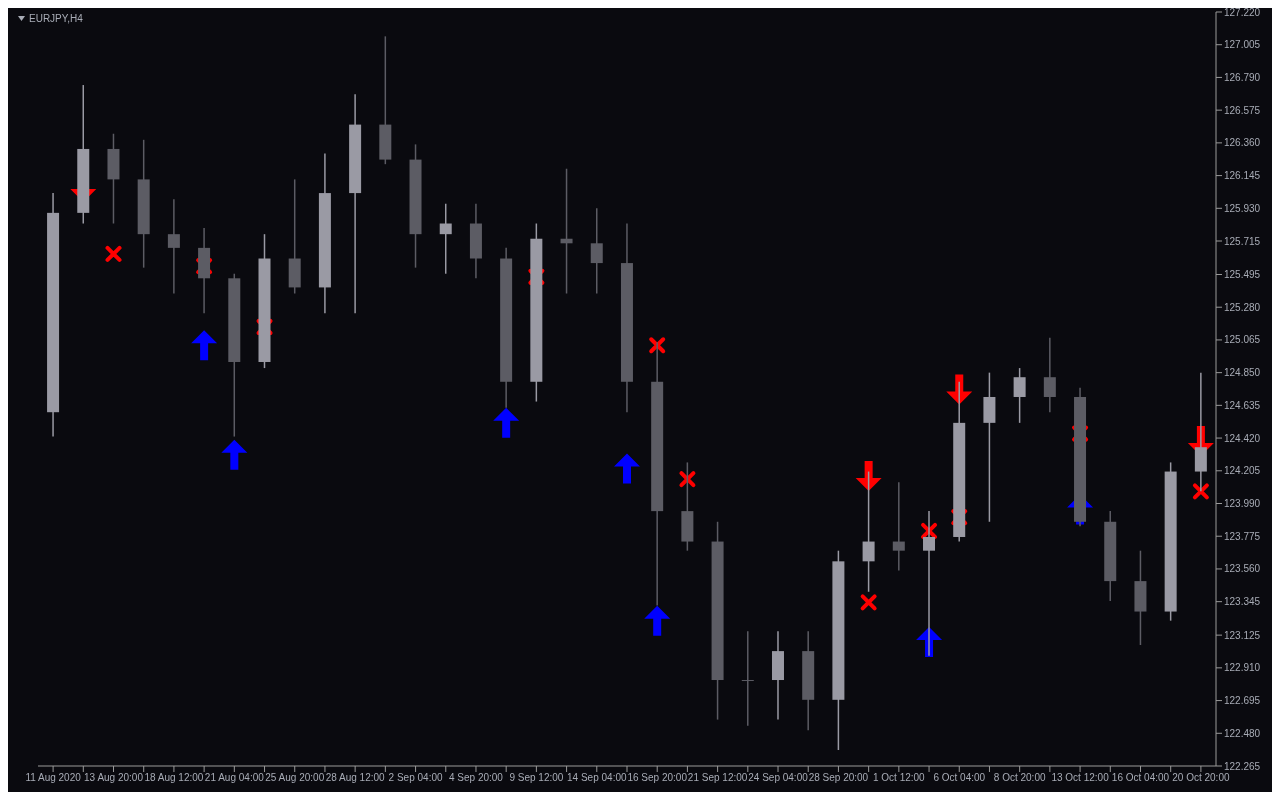  I want to click on y-tick-label: 124.420, so click(1242, 438).